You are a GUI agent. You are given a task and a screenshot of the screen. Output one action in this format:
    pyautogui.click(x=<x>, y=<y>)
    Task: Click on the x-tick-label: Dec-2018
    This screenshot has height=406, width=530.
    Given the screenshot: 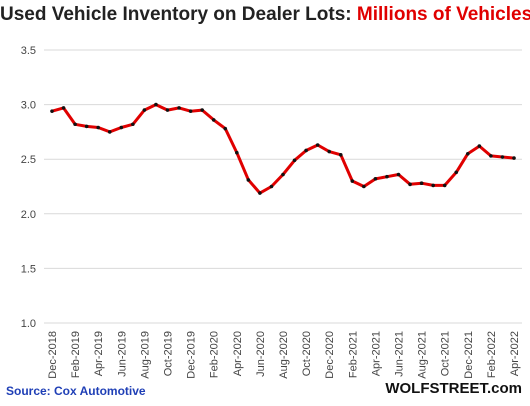 What is the action you would take?
    pyautogui.click(x=53, y=355)
    